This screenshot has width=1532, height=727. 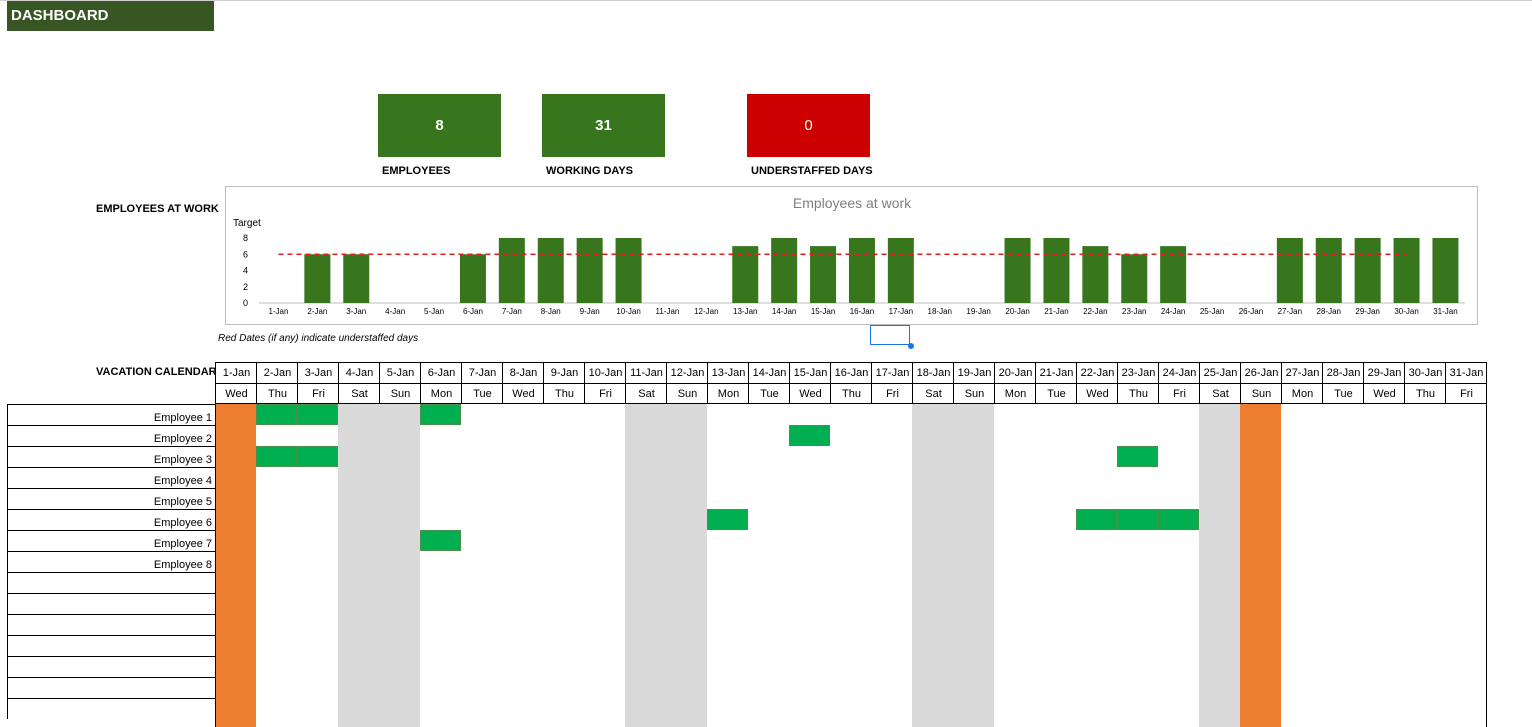 What do you see at coordinates (1220, 372) in the screenshot?
I see `date-header: 25-Jan` at bounding box center [1220, 372].